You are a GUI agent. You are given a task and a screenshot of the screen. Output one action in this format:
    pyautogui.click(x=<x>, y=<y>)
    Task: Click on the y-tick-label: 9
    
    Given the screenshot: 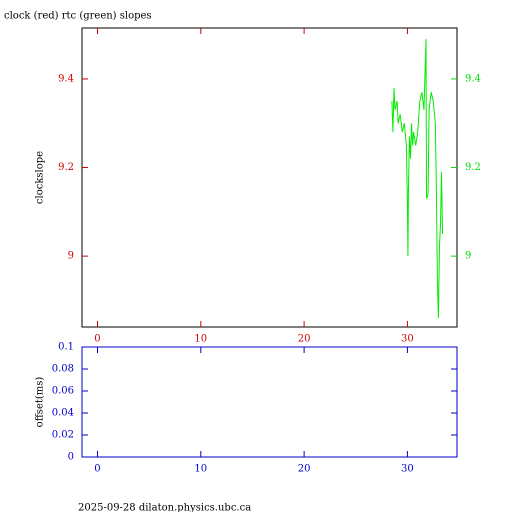 What is the action you would take?
    pyautogui.click(x=71, y=256)
    